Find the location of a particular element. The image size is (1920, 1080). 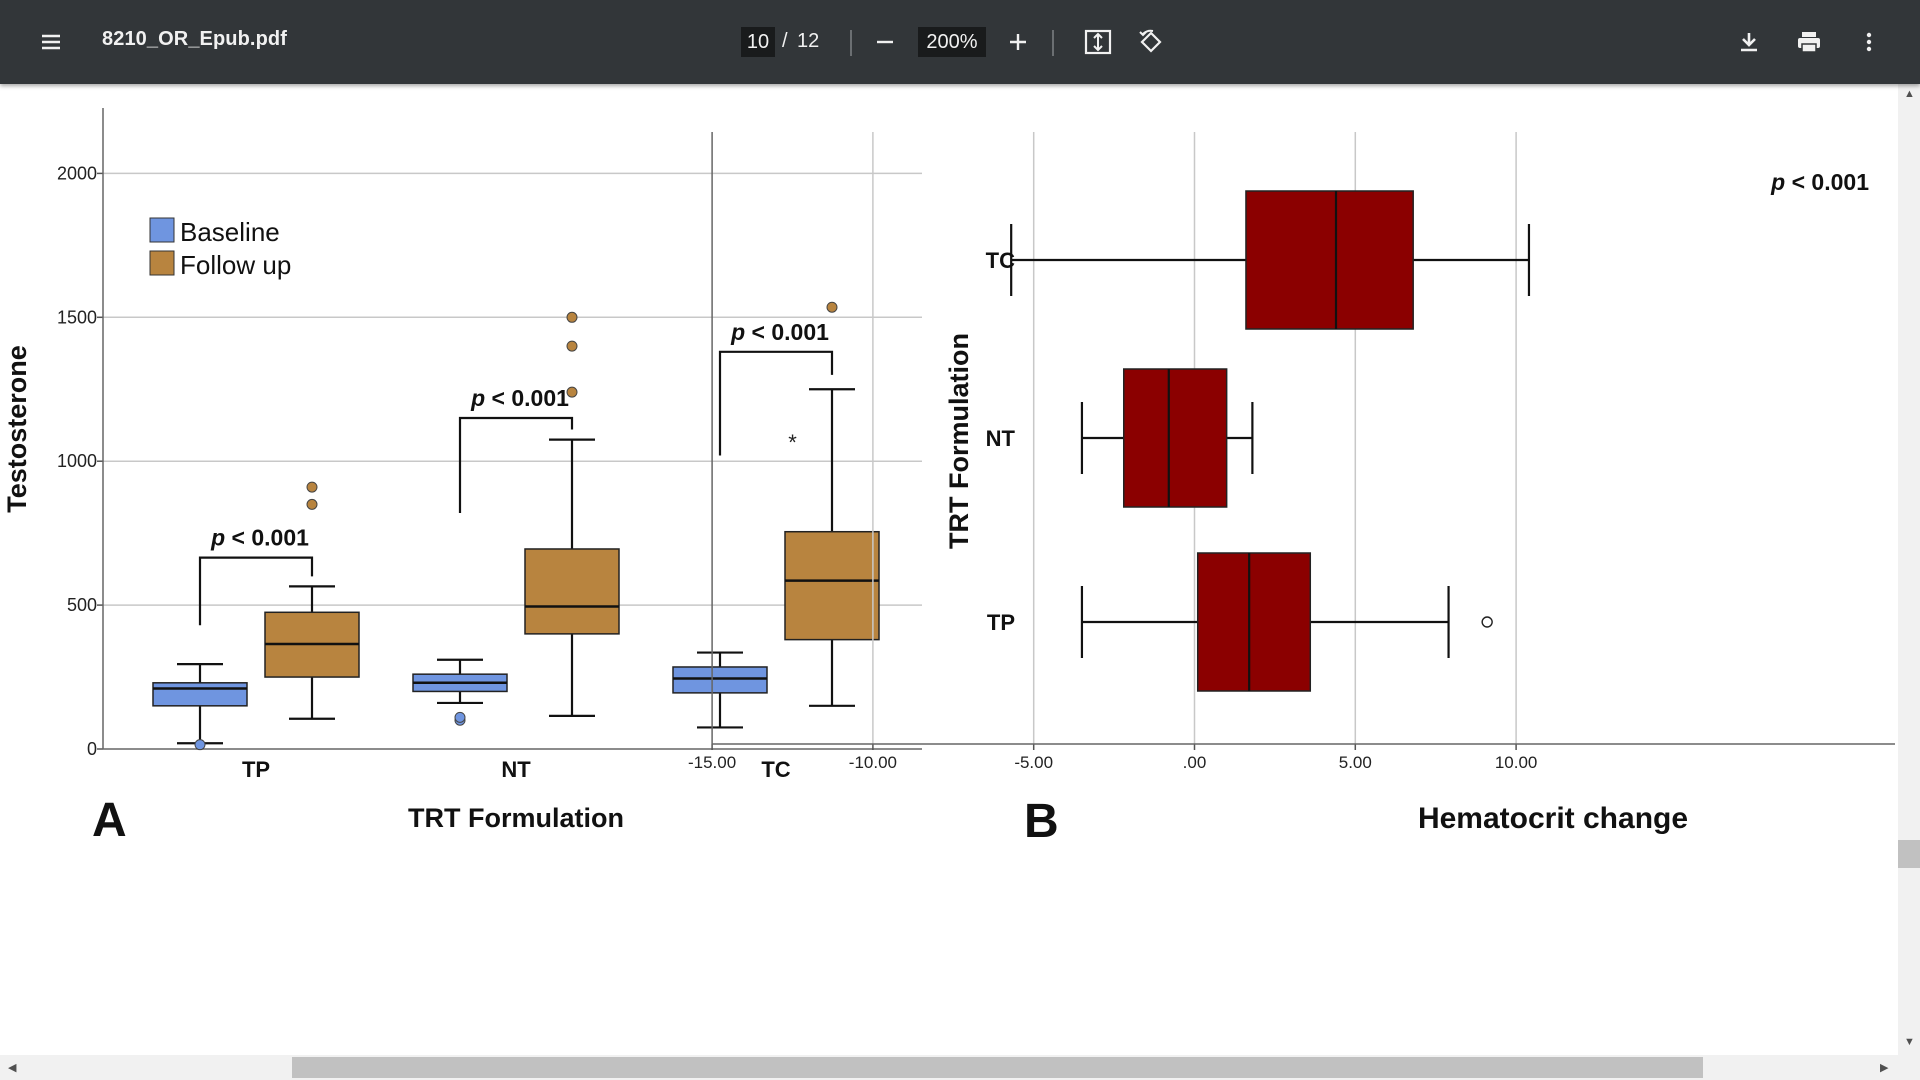

box-baseline-tp is located at coordinates (200, 706).